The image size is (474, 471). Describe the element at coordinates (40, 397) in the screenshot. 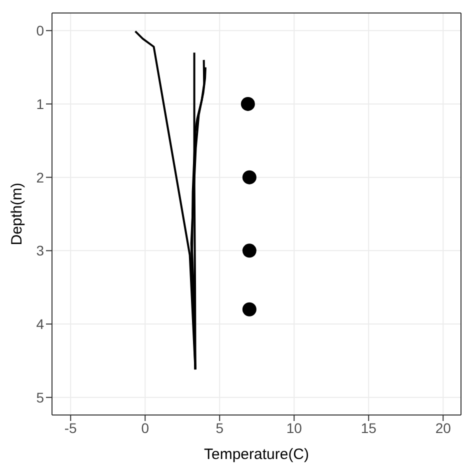

I see `y-tick-label: 5` at that location.